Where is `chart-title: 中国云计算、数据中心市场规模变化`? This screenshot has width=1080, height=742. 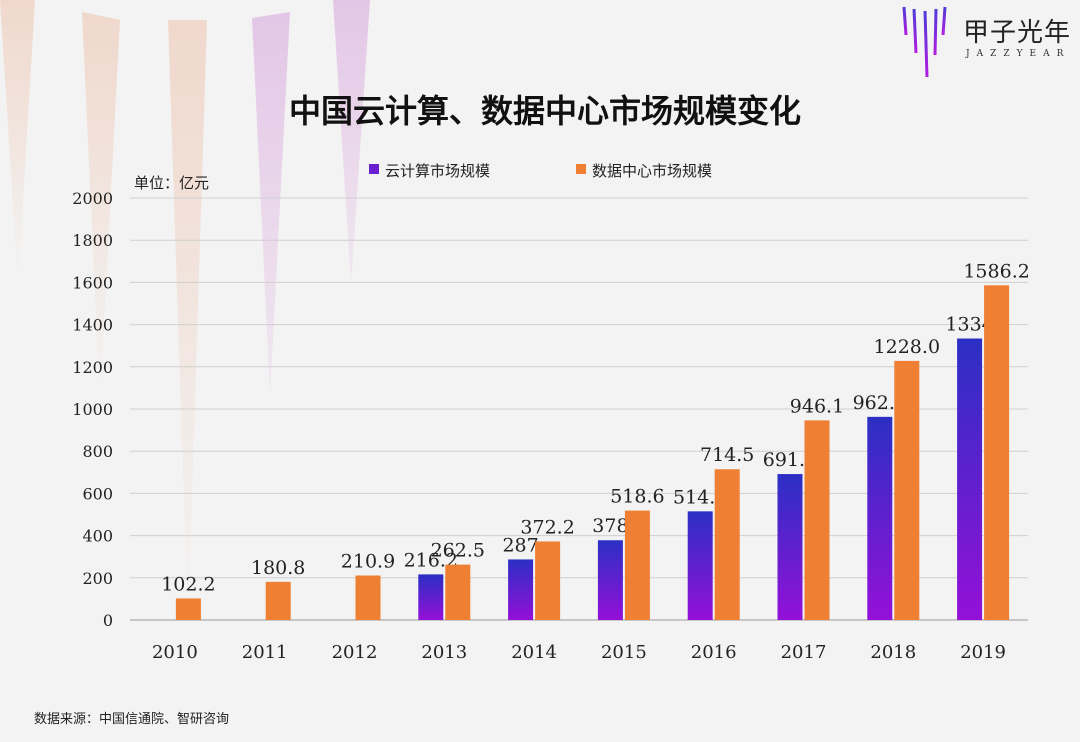 chart-title: 中国云计算、数据中心市场规模变化 is located at coordinates (544, 111).